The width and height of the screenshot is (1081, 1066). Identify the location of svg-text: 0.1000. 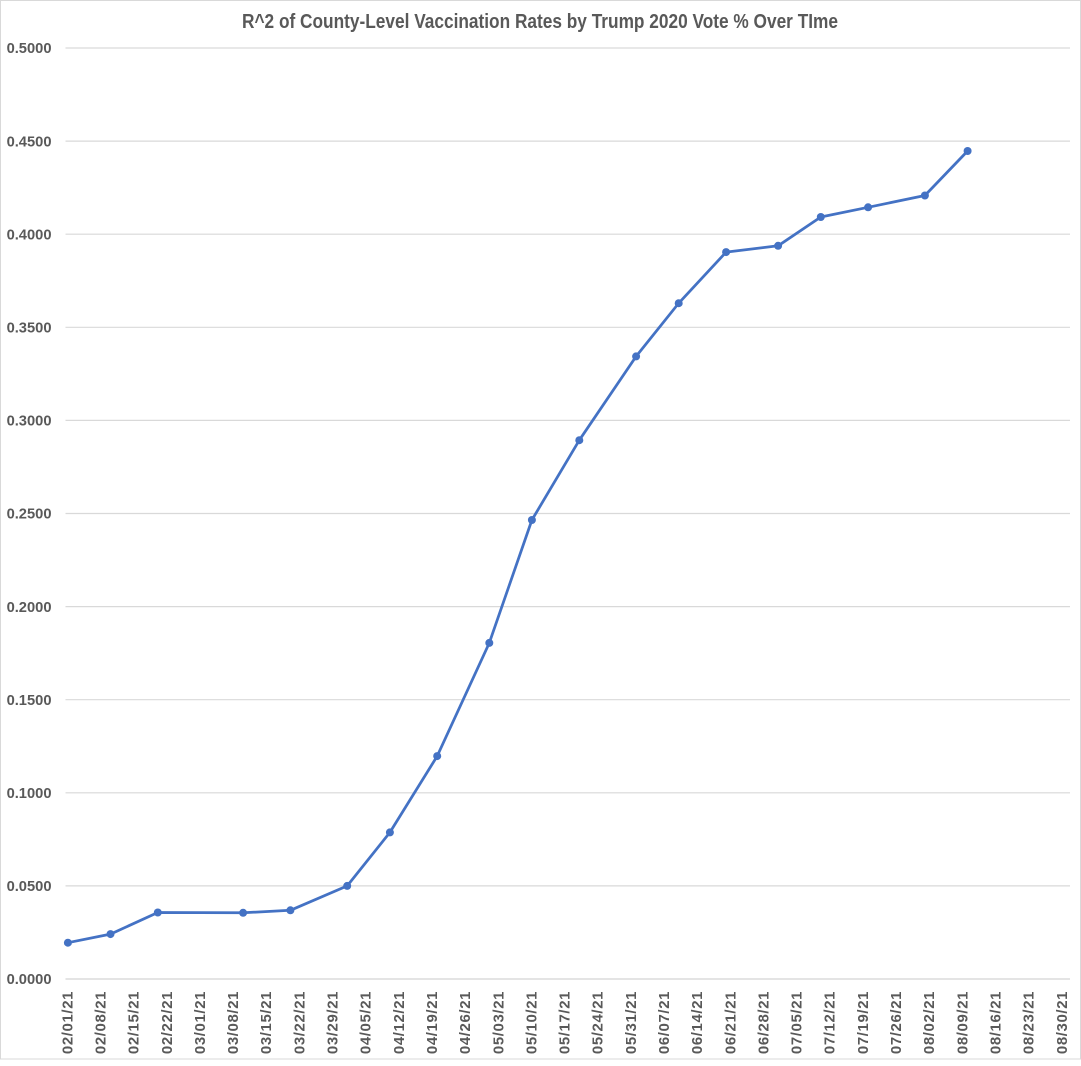
(29, 794).